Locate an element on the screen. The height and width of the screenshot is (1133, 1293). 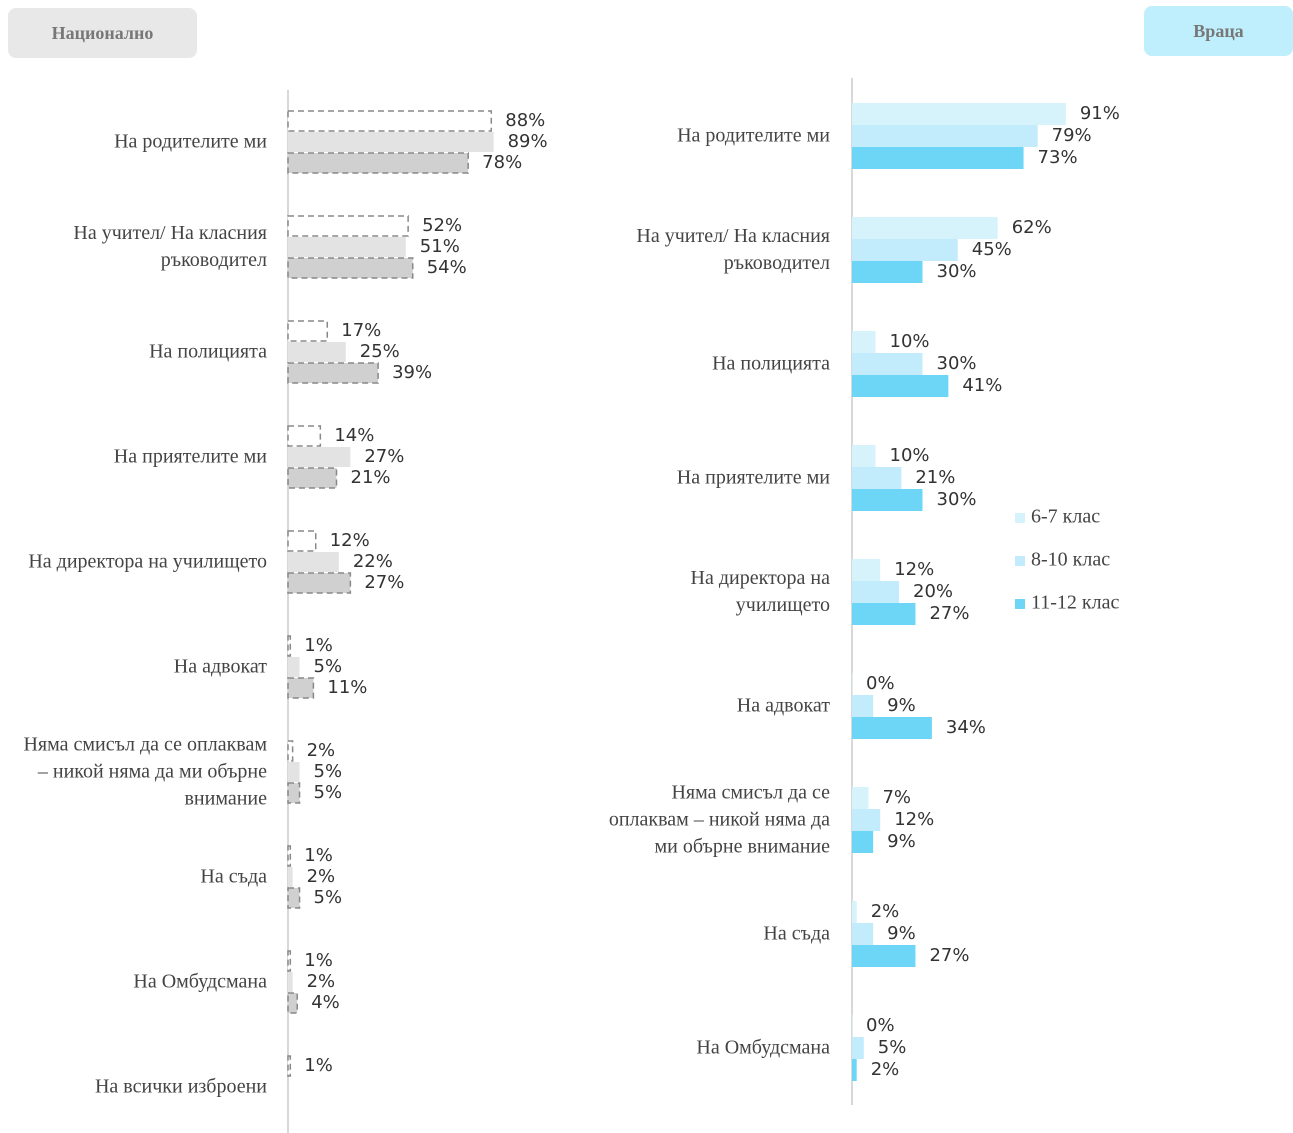
tab-vratsa: Враца is located at coordinates (1218, 31).